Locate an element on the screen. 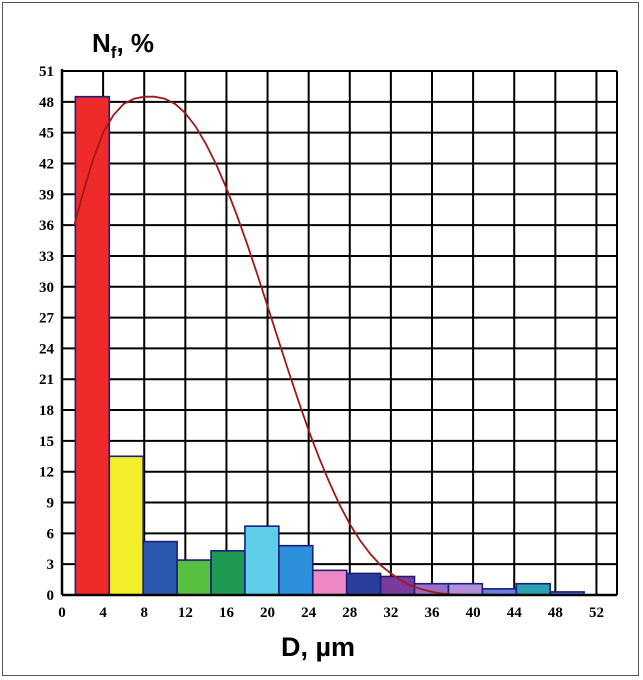 The width and height of the screenshot is (643, 680). y-tick-label: 15 is located at coordinates (46, 442).